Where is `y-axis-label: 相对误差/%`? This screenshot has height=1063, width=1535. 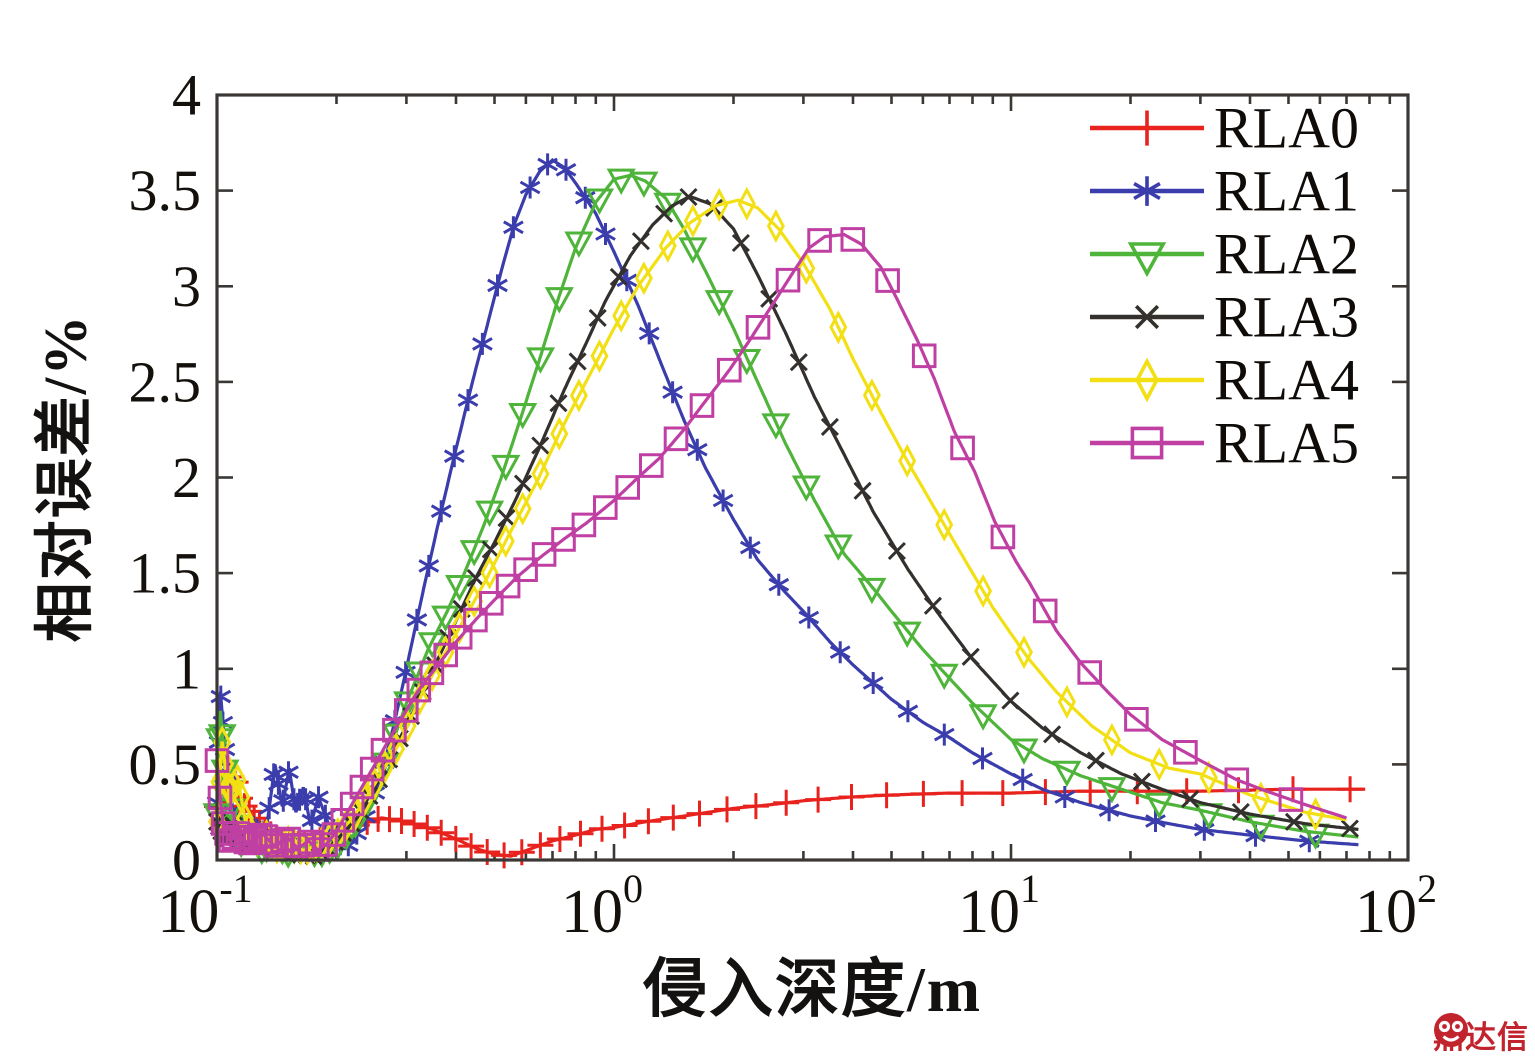 y-axis-label: 相对误差/% is located at coordinates (65, 478).